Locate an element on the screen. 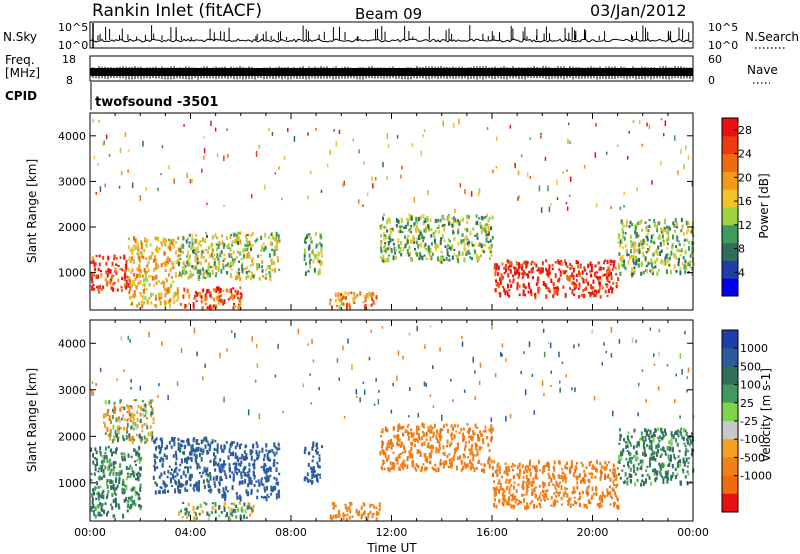  colorbar-swatch is located at coordinates (730, 127).